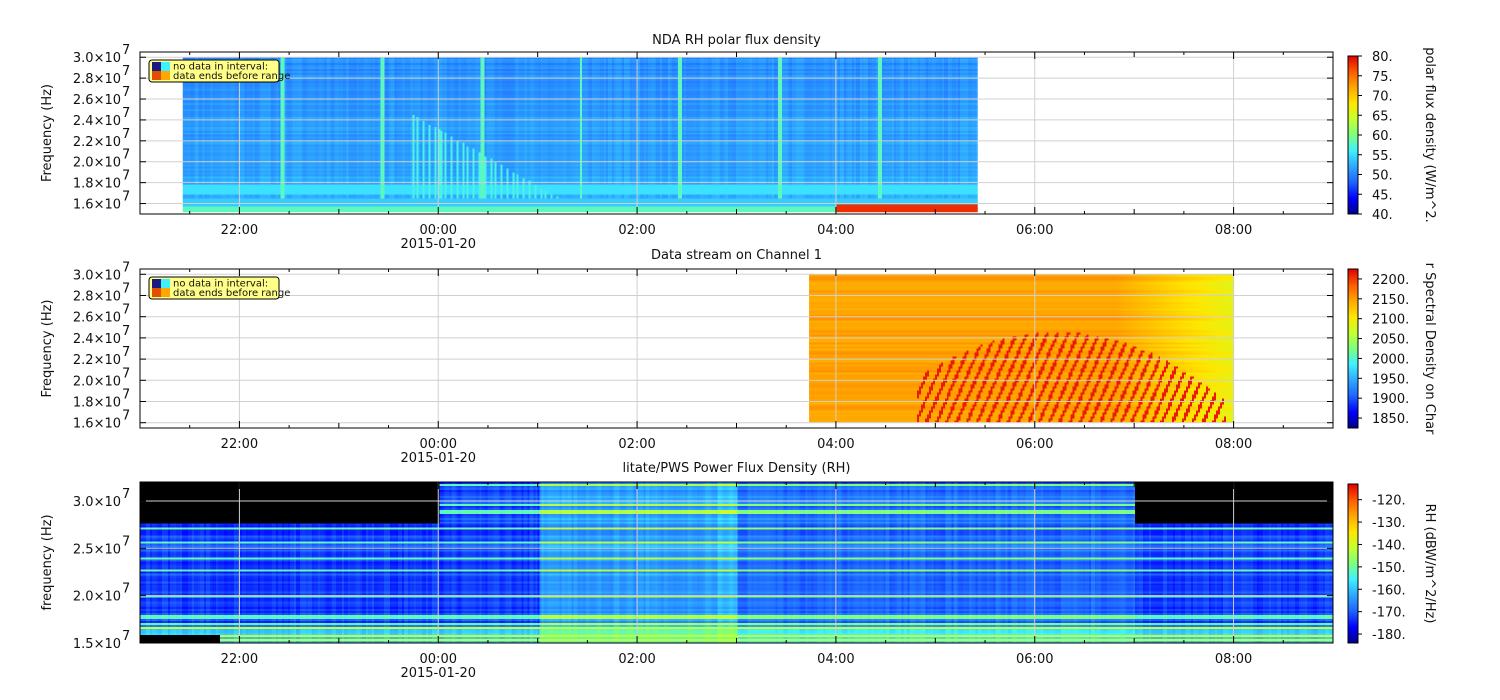  I want to click on panel-title: NDA RH polar flux density, so click(736, 40).